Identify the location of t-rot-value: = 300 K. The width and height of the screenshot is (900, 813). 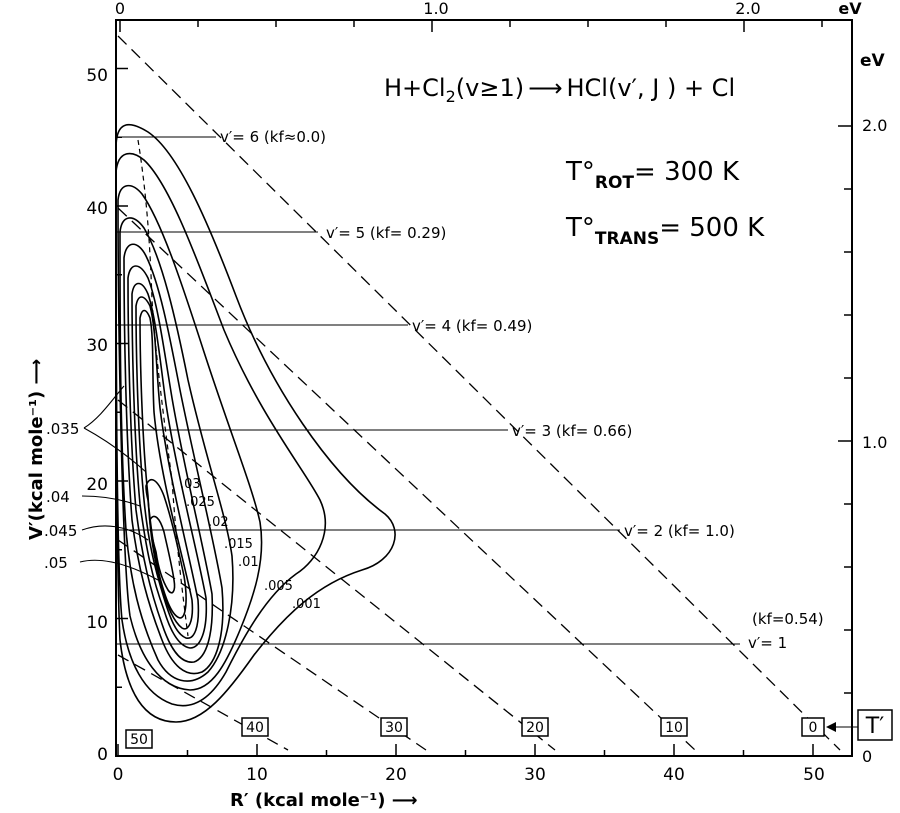
(687, 172).